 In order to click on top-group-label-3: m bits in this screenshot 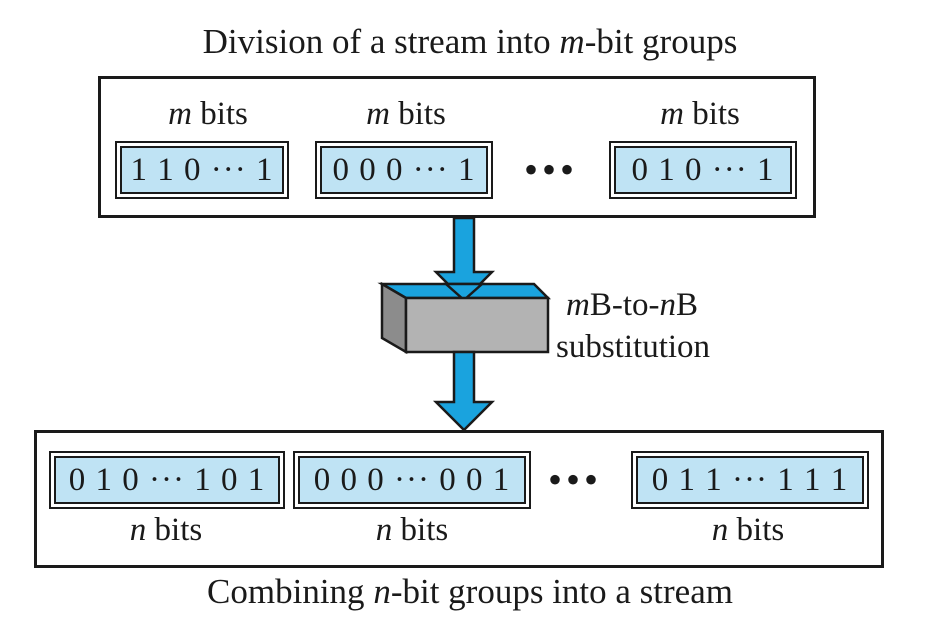, I will do `click(700, 114)`.